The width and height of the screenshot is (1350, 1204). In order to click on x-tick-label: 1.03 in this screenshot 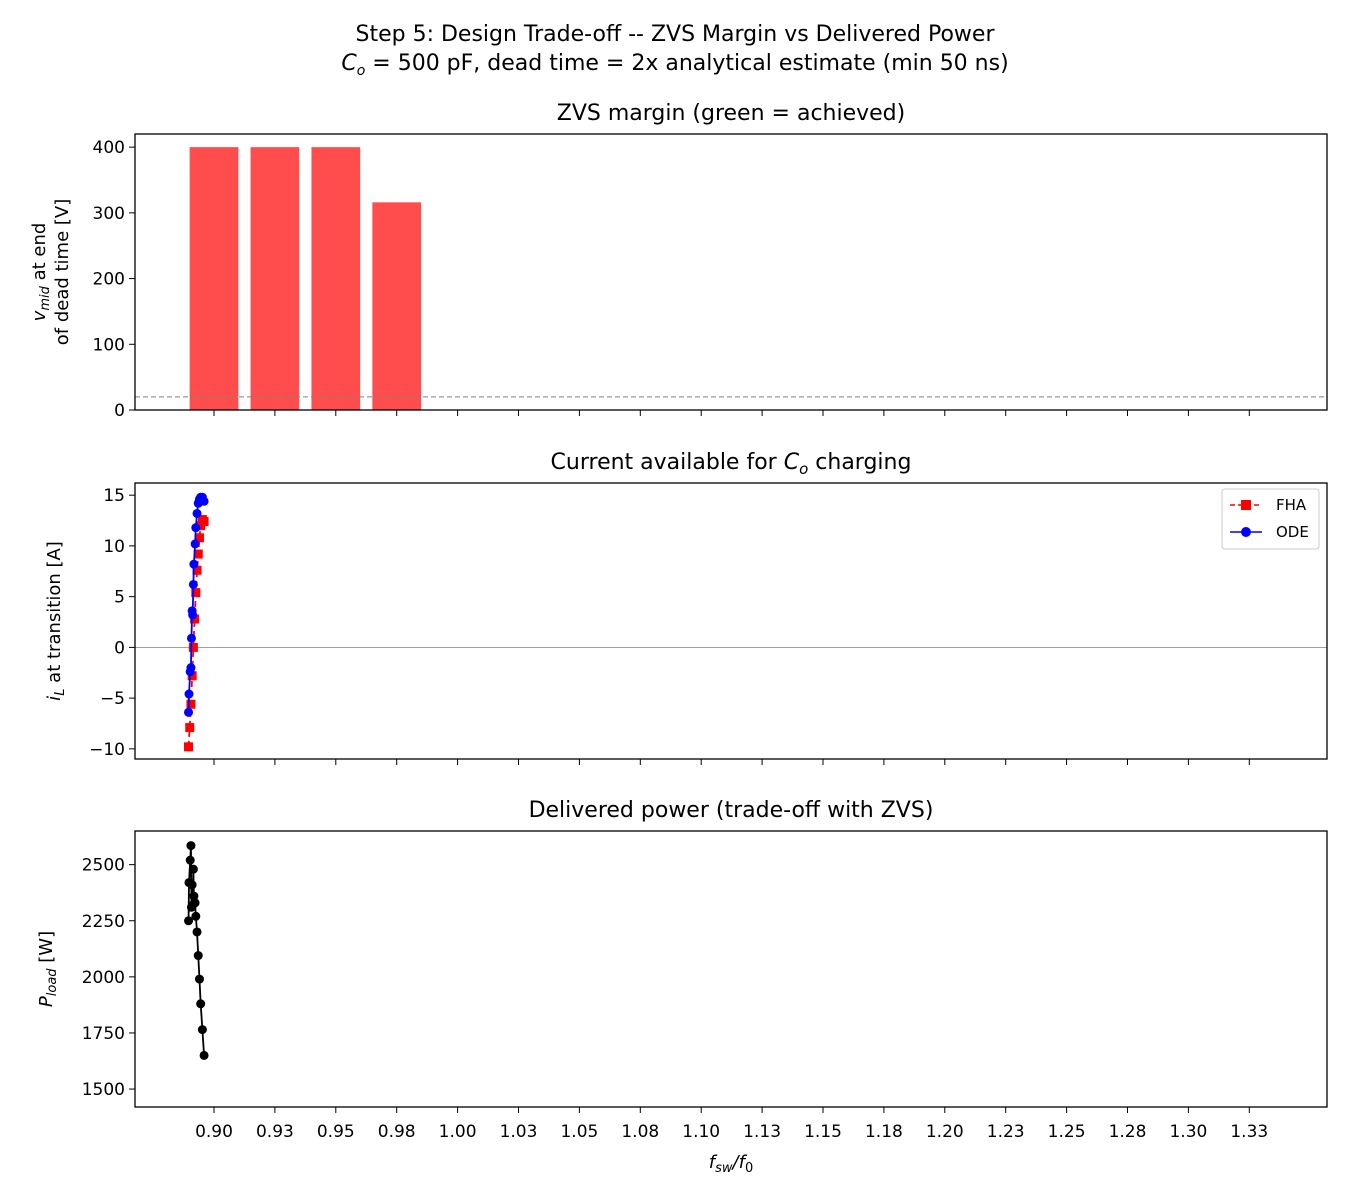, I will do `click(519, 1132)`.